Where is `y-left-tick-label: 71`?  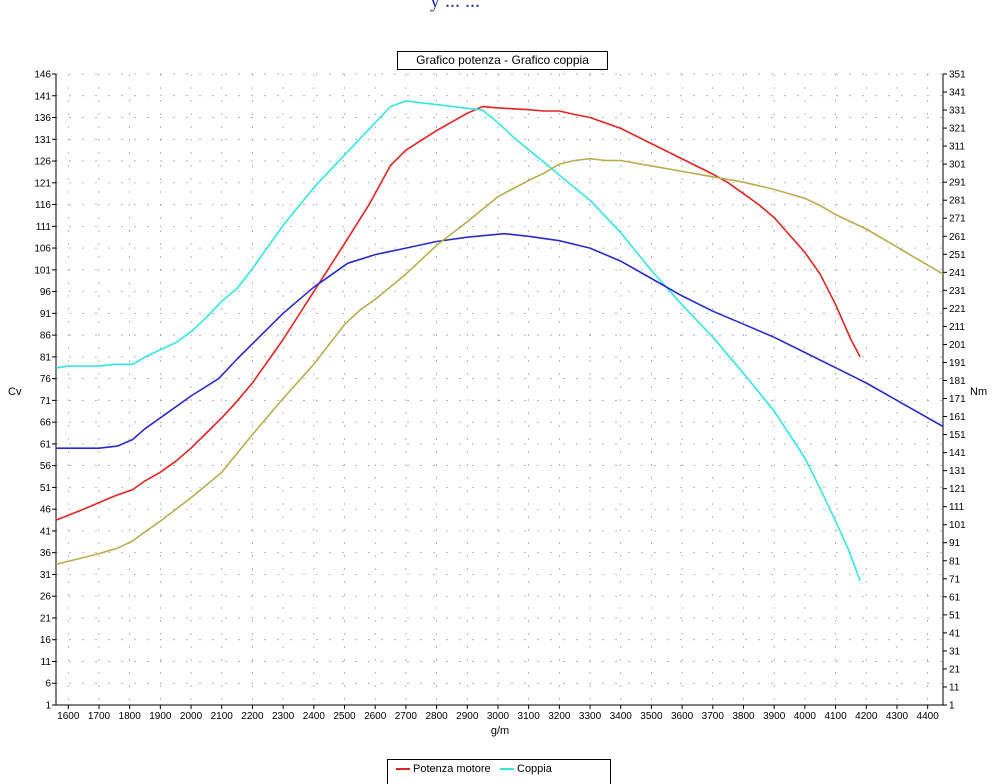 y-left-tick-label: 71 is located at coordinates (46, 401).